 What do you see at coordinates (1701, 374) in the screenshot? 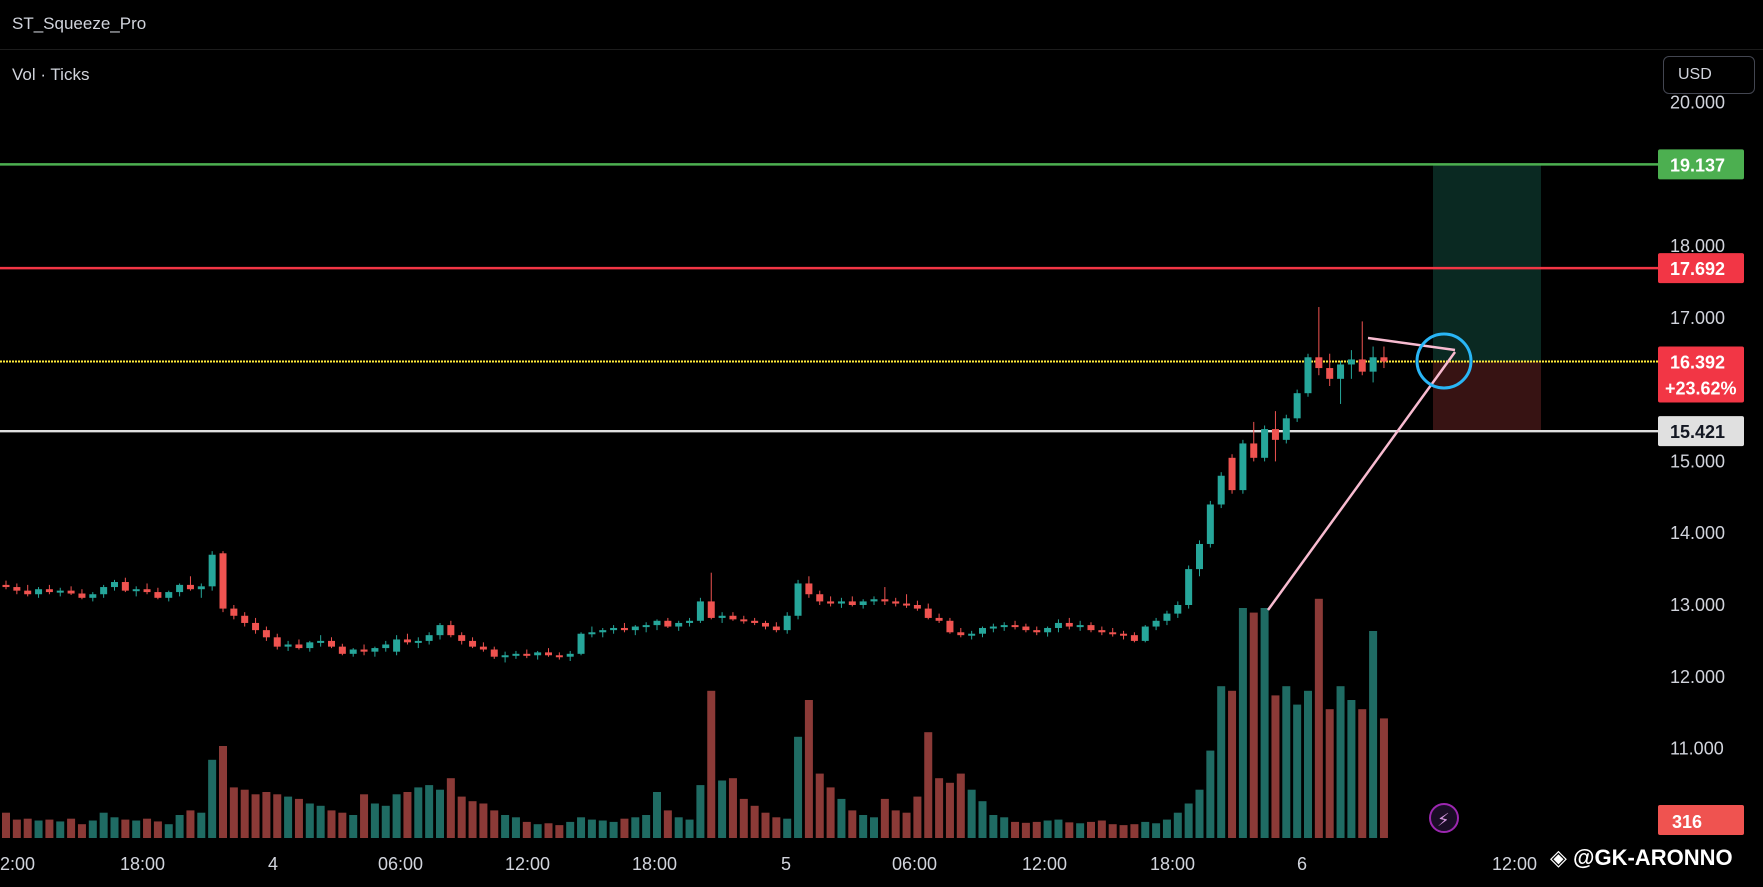
I see `entry-price-badge` at bounding box center [1701, 374].